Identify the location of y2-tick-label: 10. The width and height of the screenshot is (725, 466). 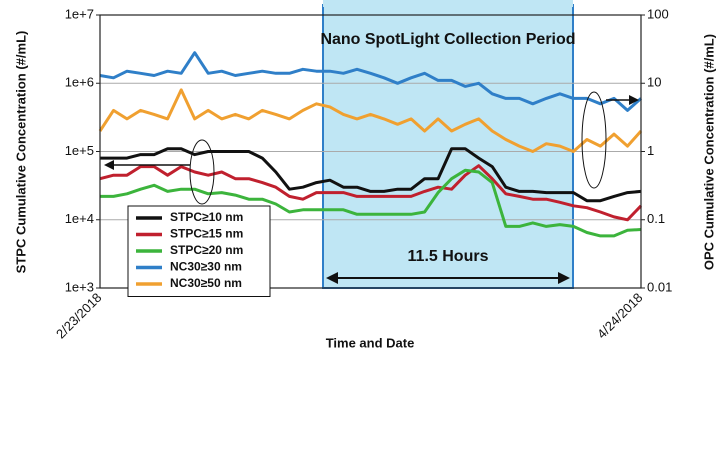
(654, 82).